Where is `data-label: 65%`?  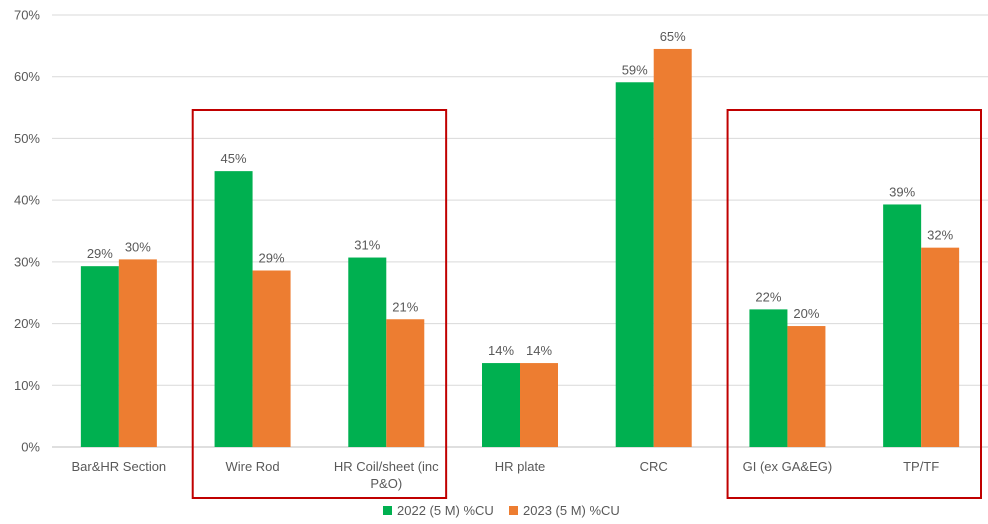
data-label: 65% is located at coordinates (673, 36).